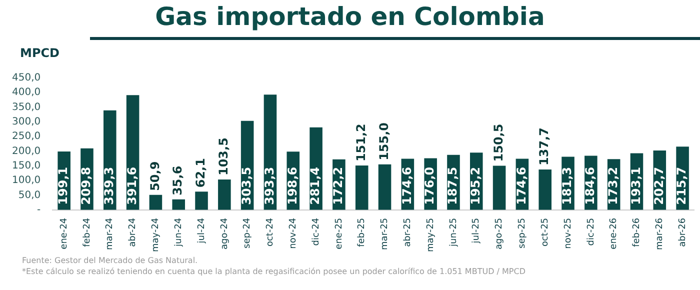  I want to click on data-label: 150,5, so click(498, 143).